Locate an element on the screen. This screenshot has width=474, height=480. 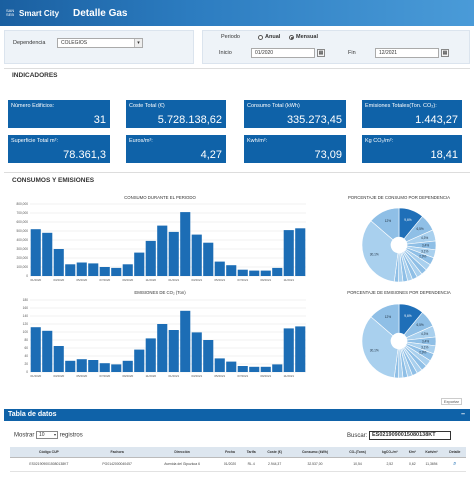
column-header: Coste (€) is located at coordinates (275, 452).